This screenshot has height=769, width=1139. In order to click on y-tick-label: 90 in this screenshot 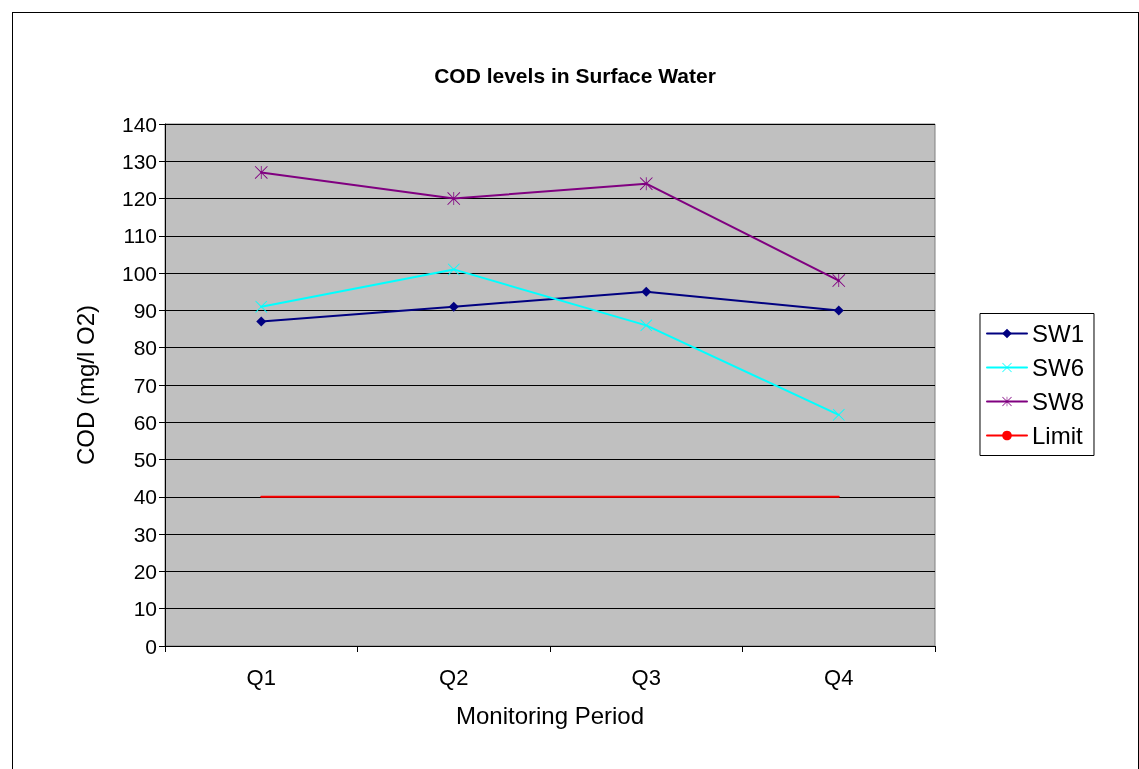, I will do `click(145, 310)`.